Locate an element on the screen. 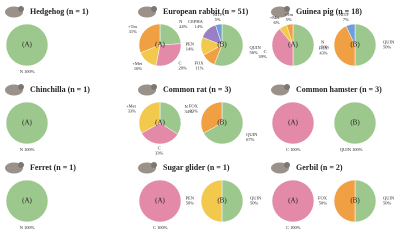 This screenshot has width=400, height=240. slice-value: 56% is located at coordinates (254, 52).